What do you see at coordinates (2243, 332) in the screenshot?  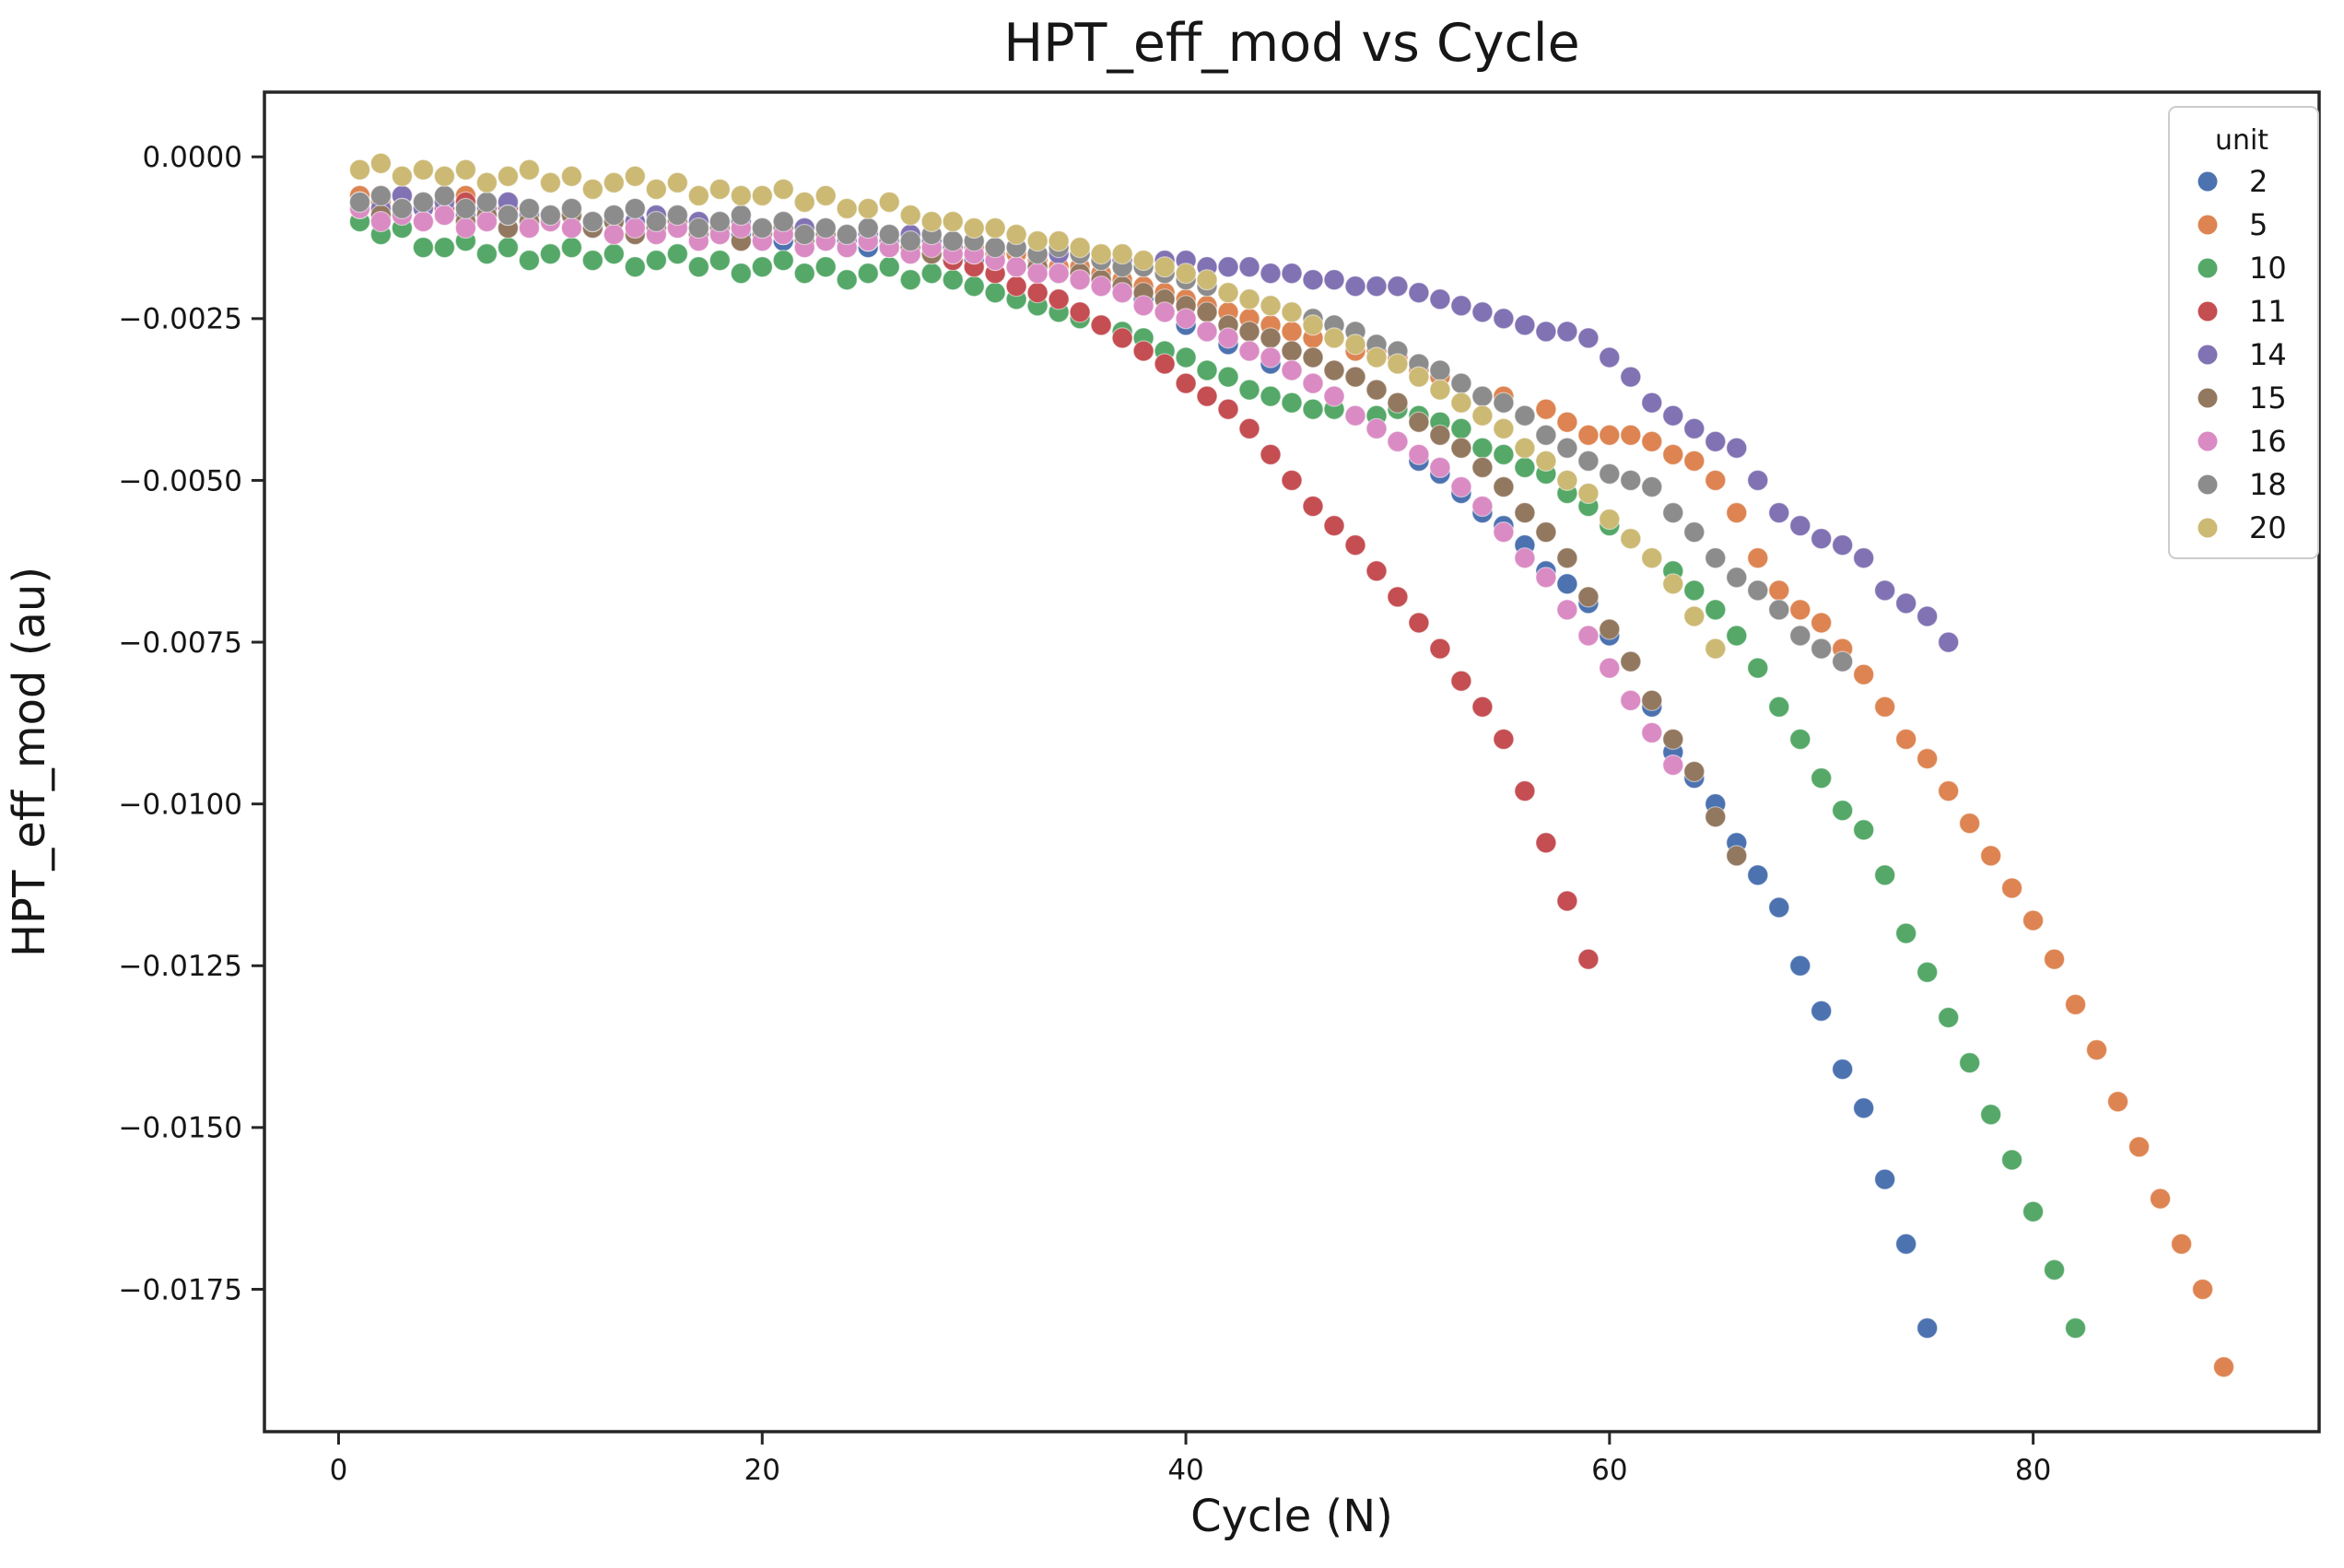 I see `legend-box: unit 2 5 10 11 14 15 16 18 20` at bounding box center [2243, 332].